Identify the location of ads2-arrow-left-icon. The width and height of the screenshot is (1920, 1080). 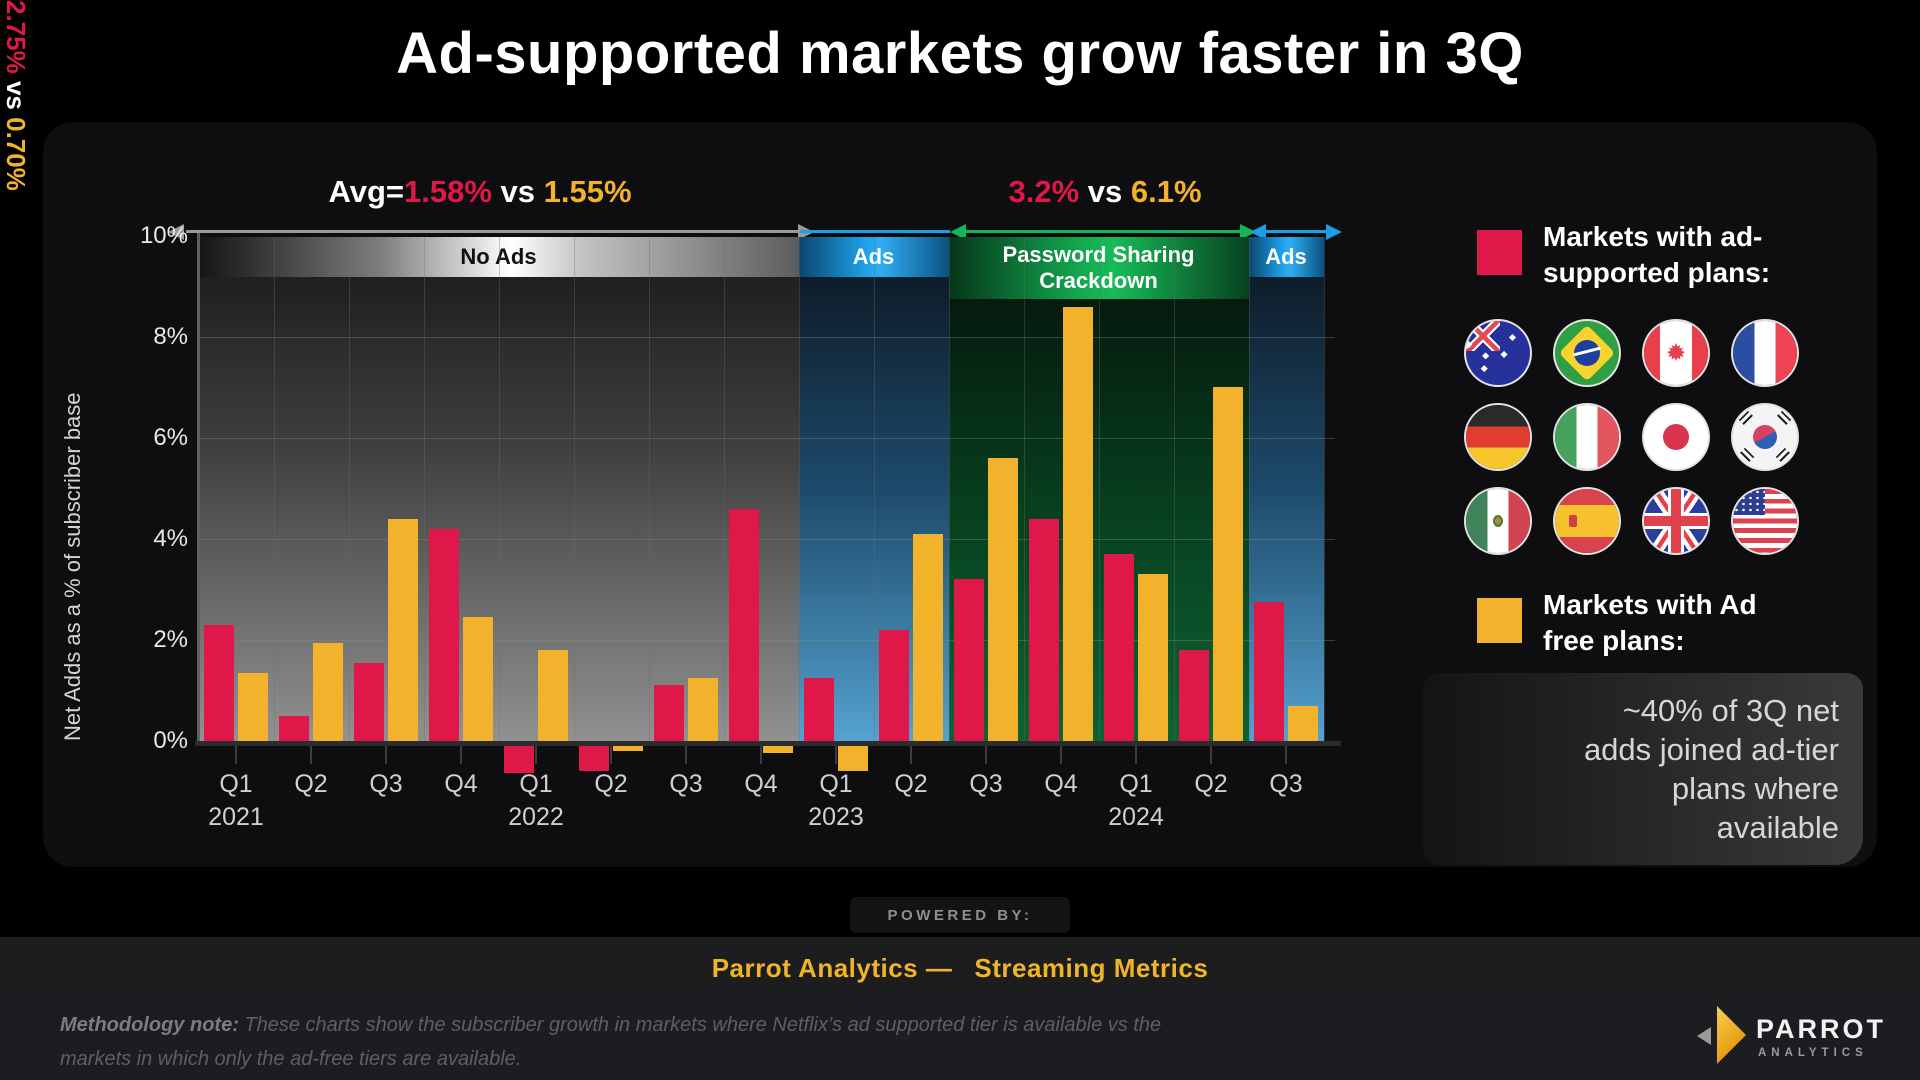
(1258, 232).